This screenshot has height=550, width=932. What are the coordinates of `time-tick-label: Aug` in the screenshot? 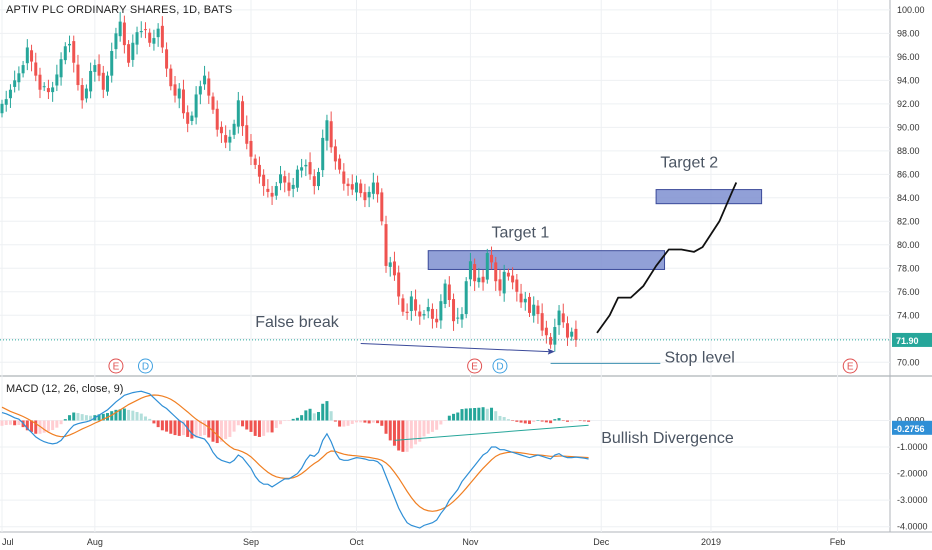 It's located at (95, 542).